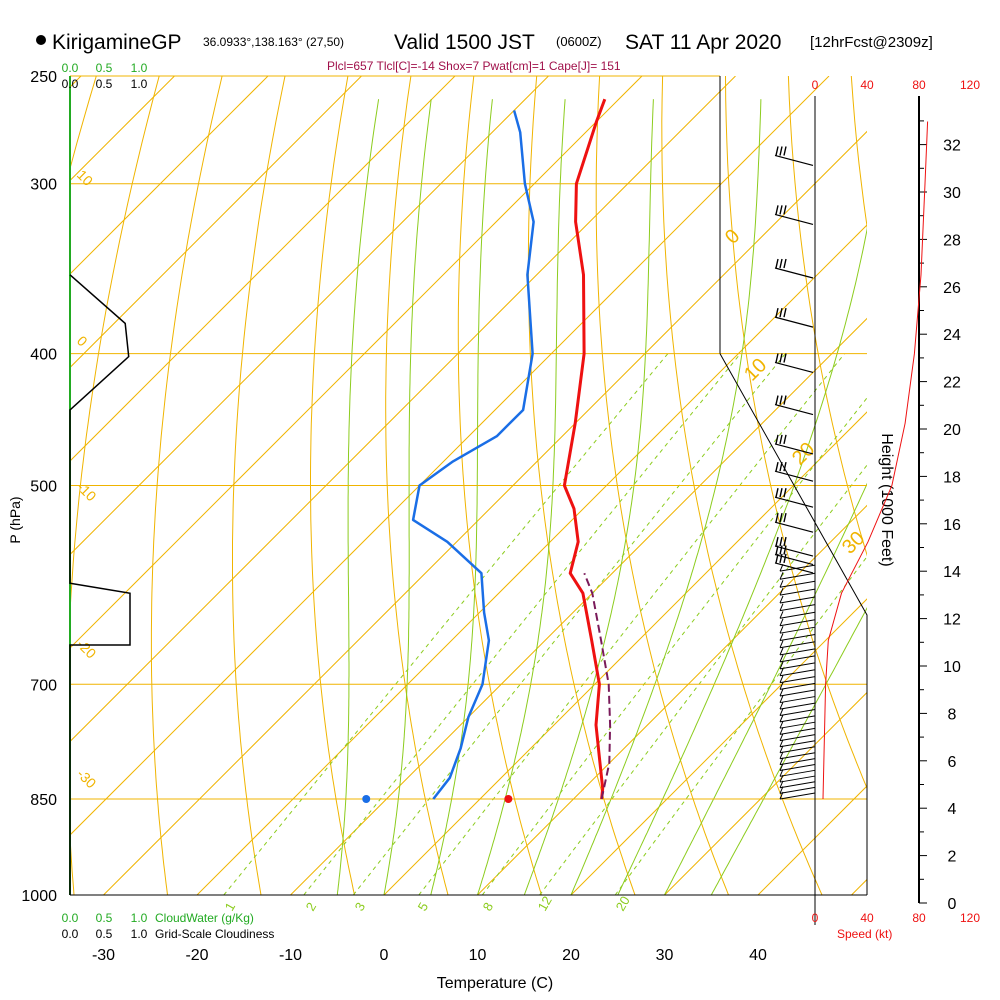 This screenshot has height=1000, width=1000. Describe the element at coordinates (623, 903) in the screenshot. I see `mixing-ratio-label: 20` at that location.